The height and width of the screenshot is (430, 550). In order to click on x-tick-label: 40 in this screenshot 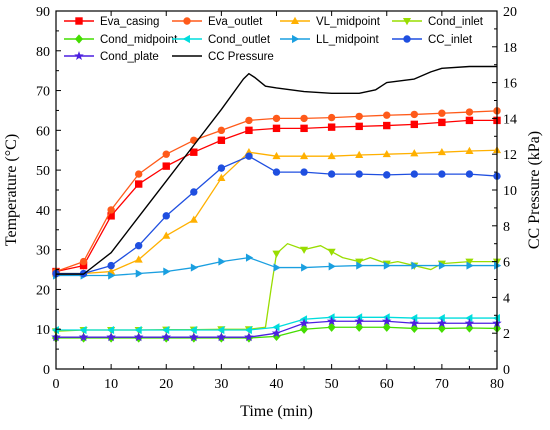, I will do `click(277, 384)`.